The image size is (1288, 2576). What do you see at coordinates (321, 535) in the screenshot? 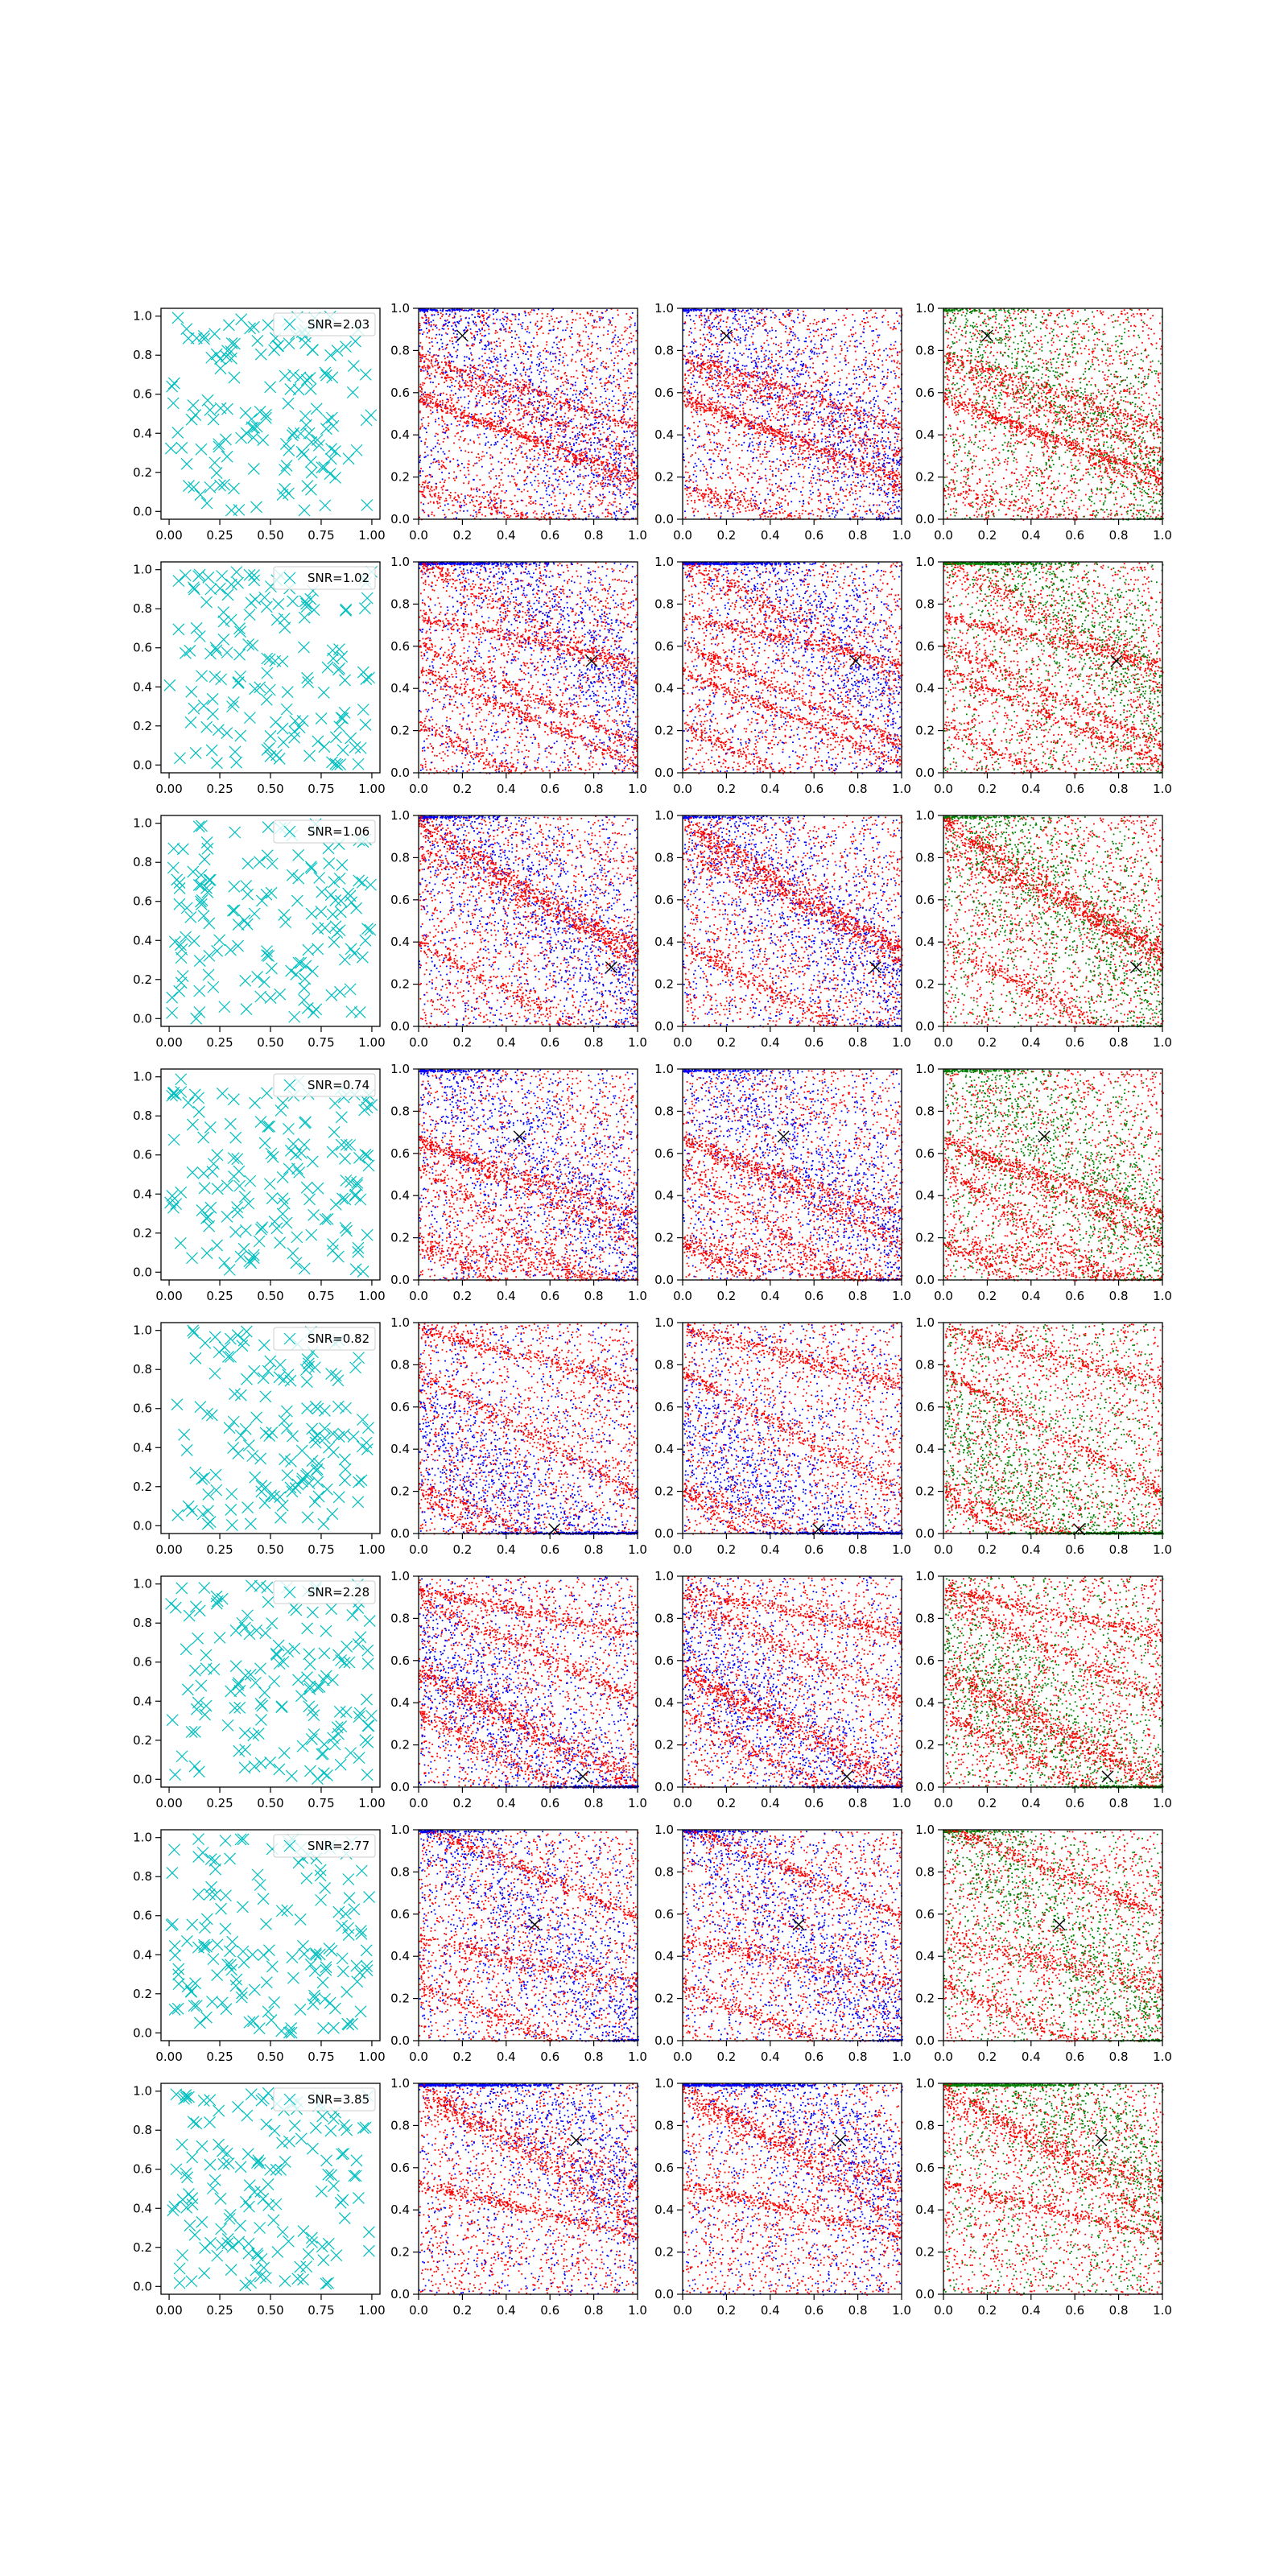
I see `x-tick-label: 0.75` at bounding box center [321, 535].